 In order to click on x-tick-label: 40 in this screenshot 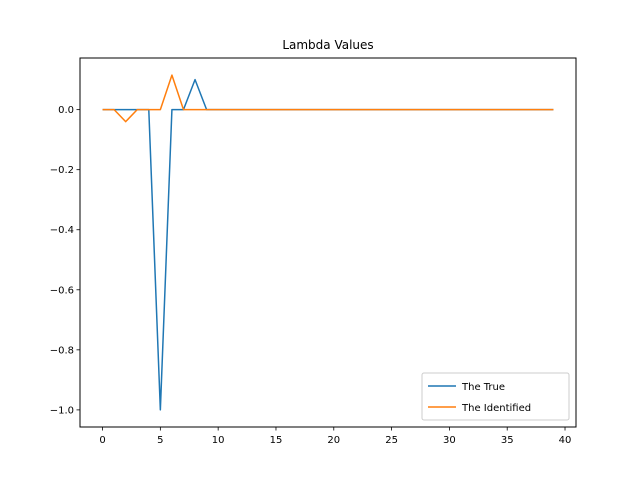, I will do `click(565, 440)`.